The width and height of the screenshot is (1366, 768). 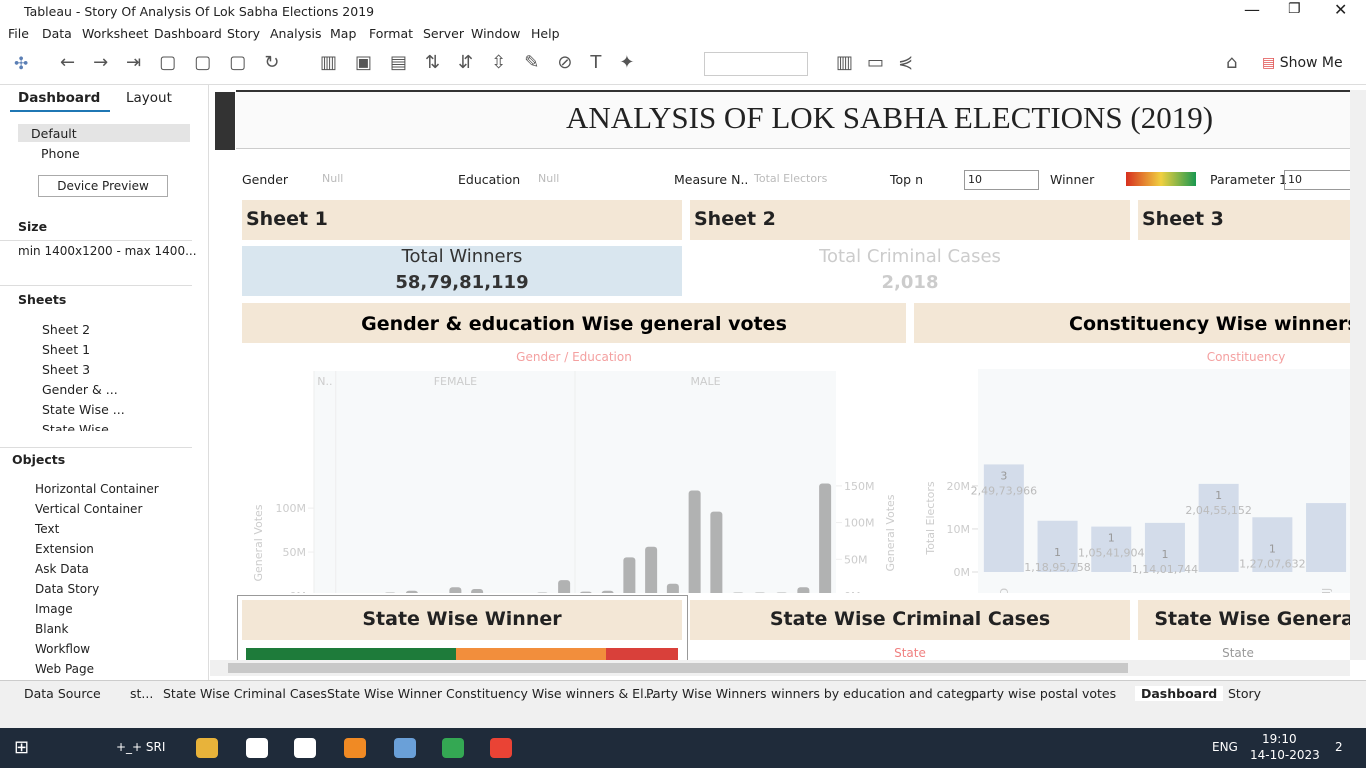 What do you see at coordinates (149, 98) in the screenshot?
I see `panel-tab: Layout` at bounding box center [149, 98].